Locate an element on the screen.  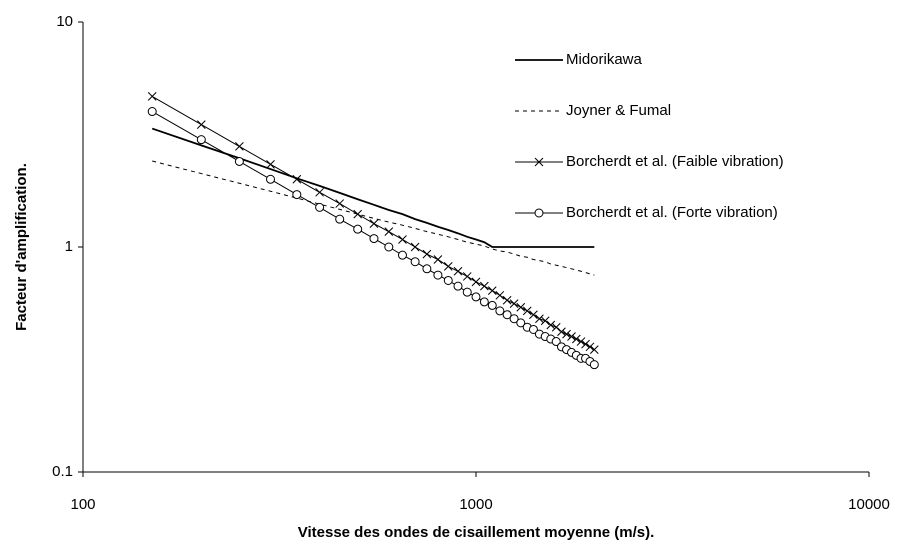
x-tick-label: 10000 is located at coordinates (869, 504).